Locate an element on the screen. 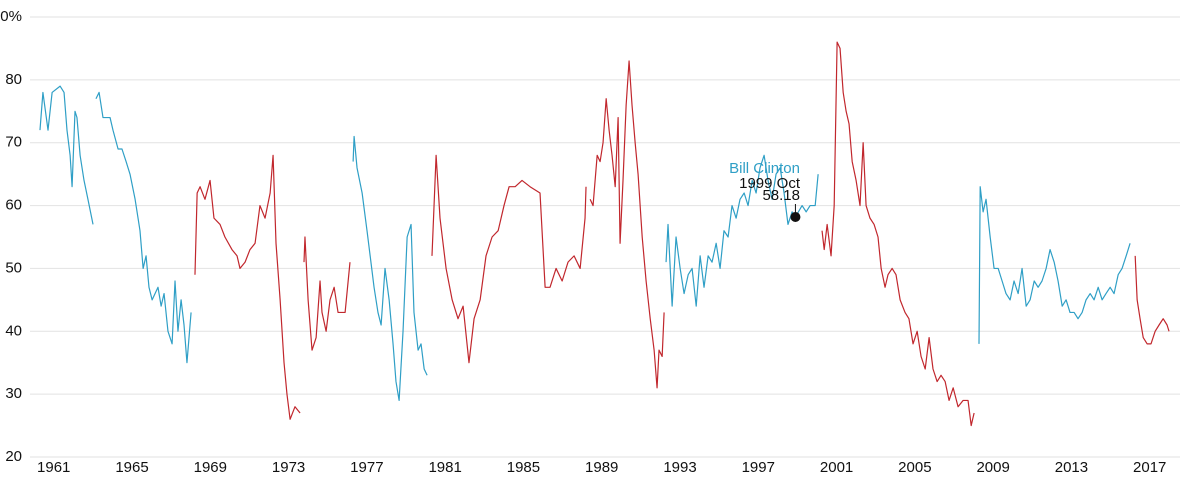  x-tick-label: 1969 is located at coordinates (210, 467).